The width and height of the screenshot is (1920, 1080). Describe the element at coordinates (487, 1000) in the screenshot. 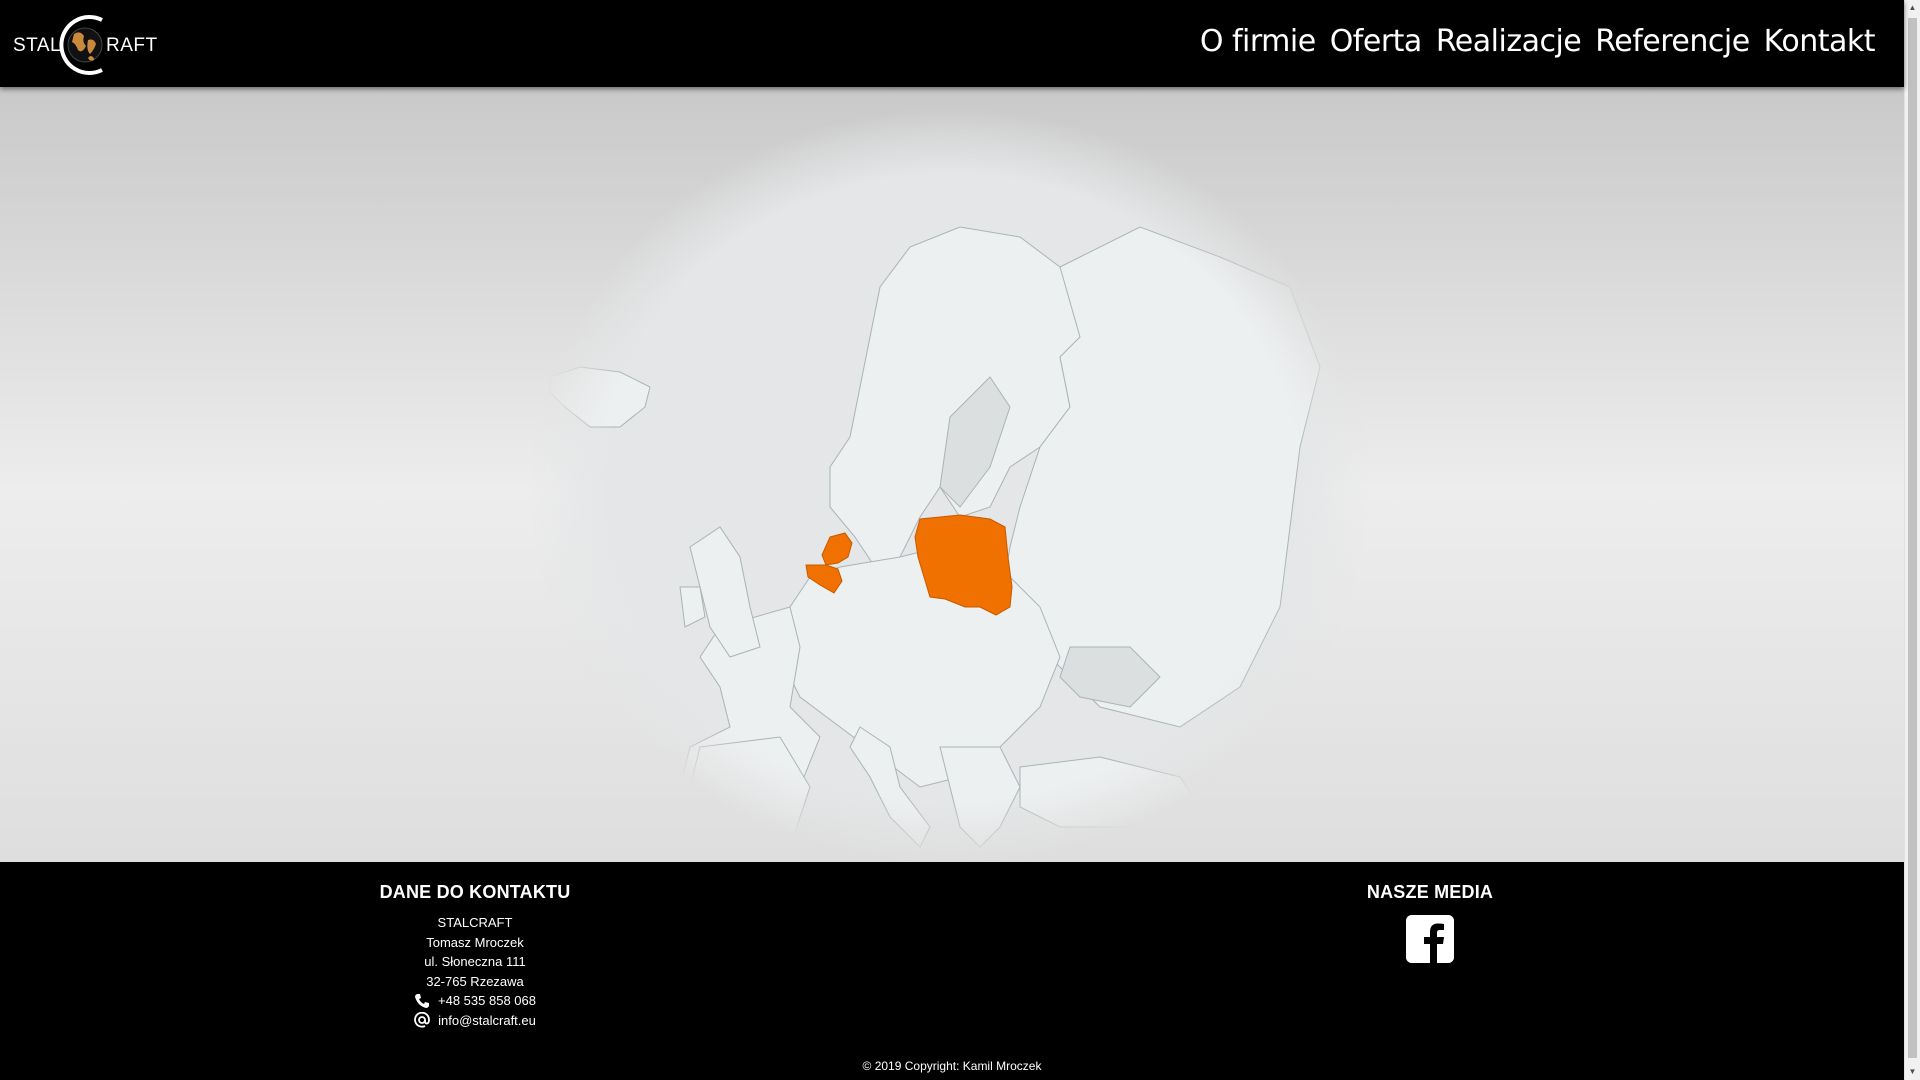

I see `phone-number: +48 535 858 068` at that location.